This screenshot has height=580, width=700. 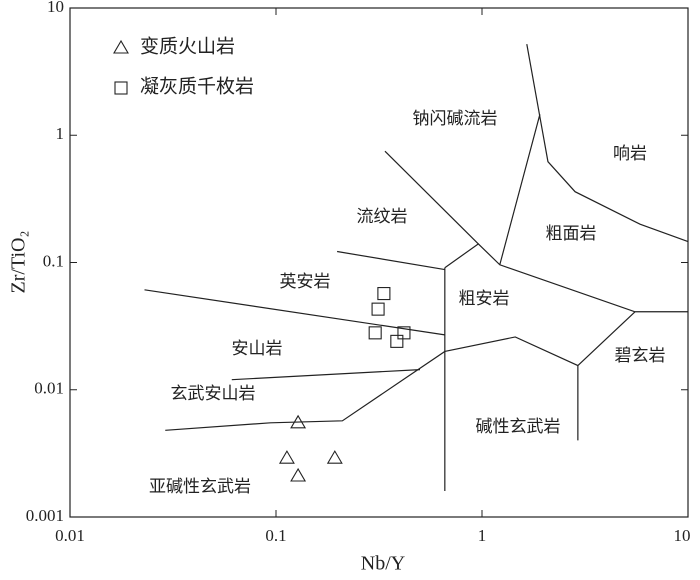 I want to click on y-tick-label: 0.001, so click(x=45, y=515).